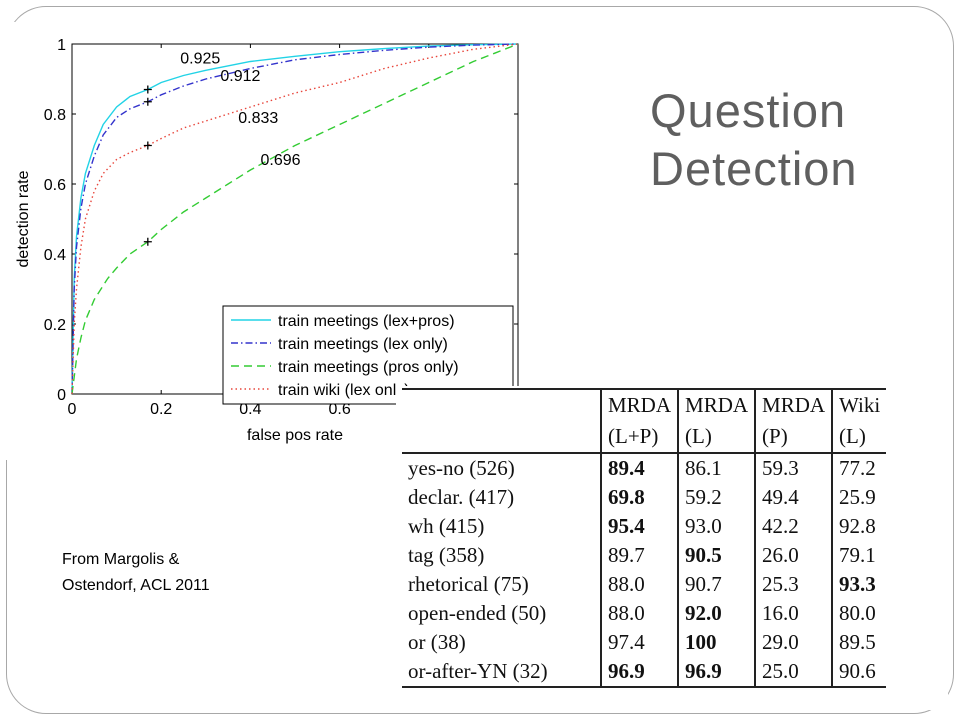 This screenshot has width=960, height=720. I want to click on table-cell: 25.9, so click(859, 497).